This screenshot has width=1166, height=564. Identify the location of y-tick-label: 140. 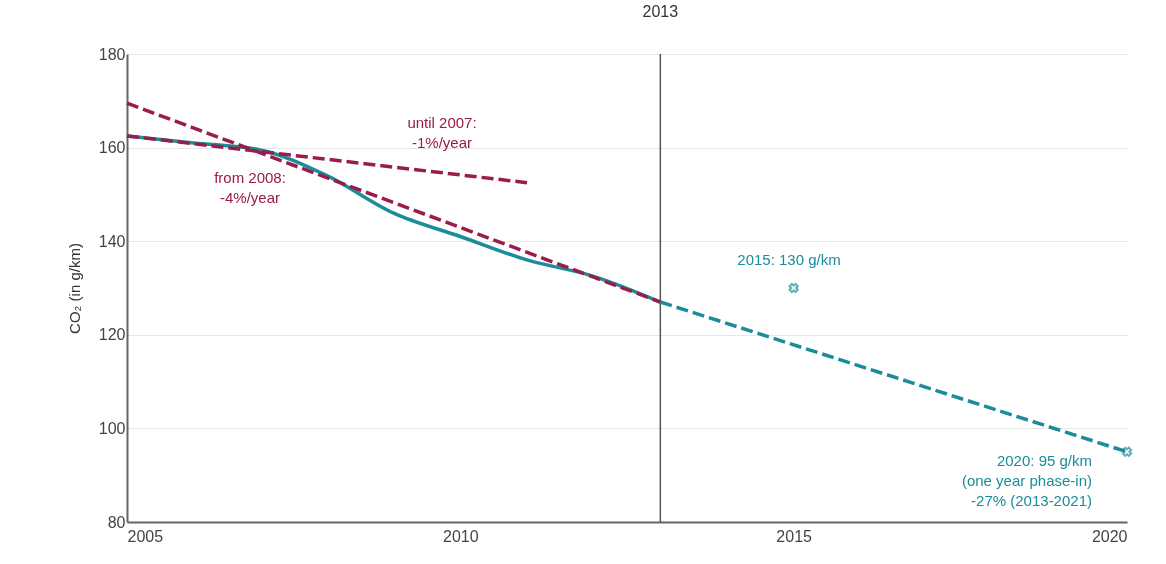
(112, 241).